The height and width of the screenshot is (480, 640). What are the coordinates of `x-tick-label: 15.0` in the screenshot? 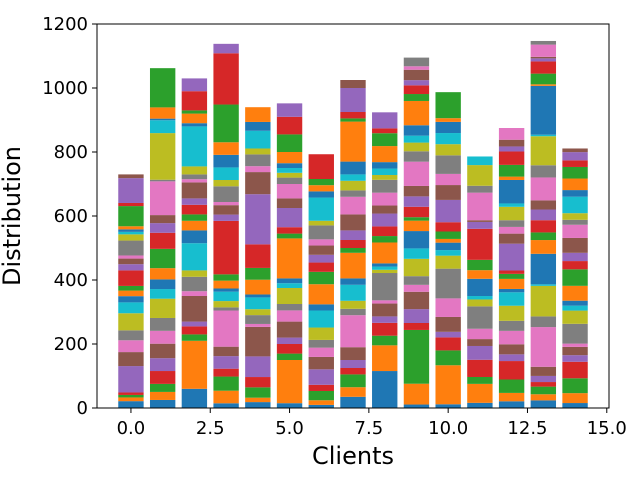 It's located at (607, 428).